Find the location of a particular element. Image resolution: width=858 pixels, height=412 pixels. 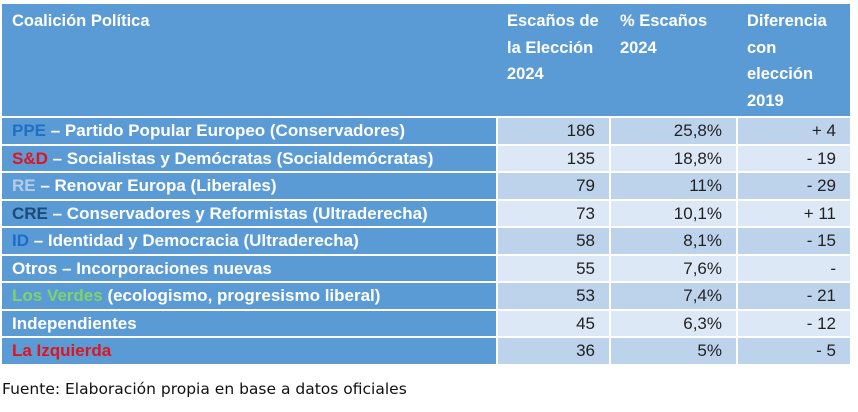

cell-seats: 55 is located at coordinates (554, 268).